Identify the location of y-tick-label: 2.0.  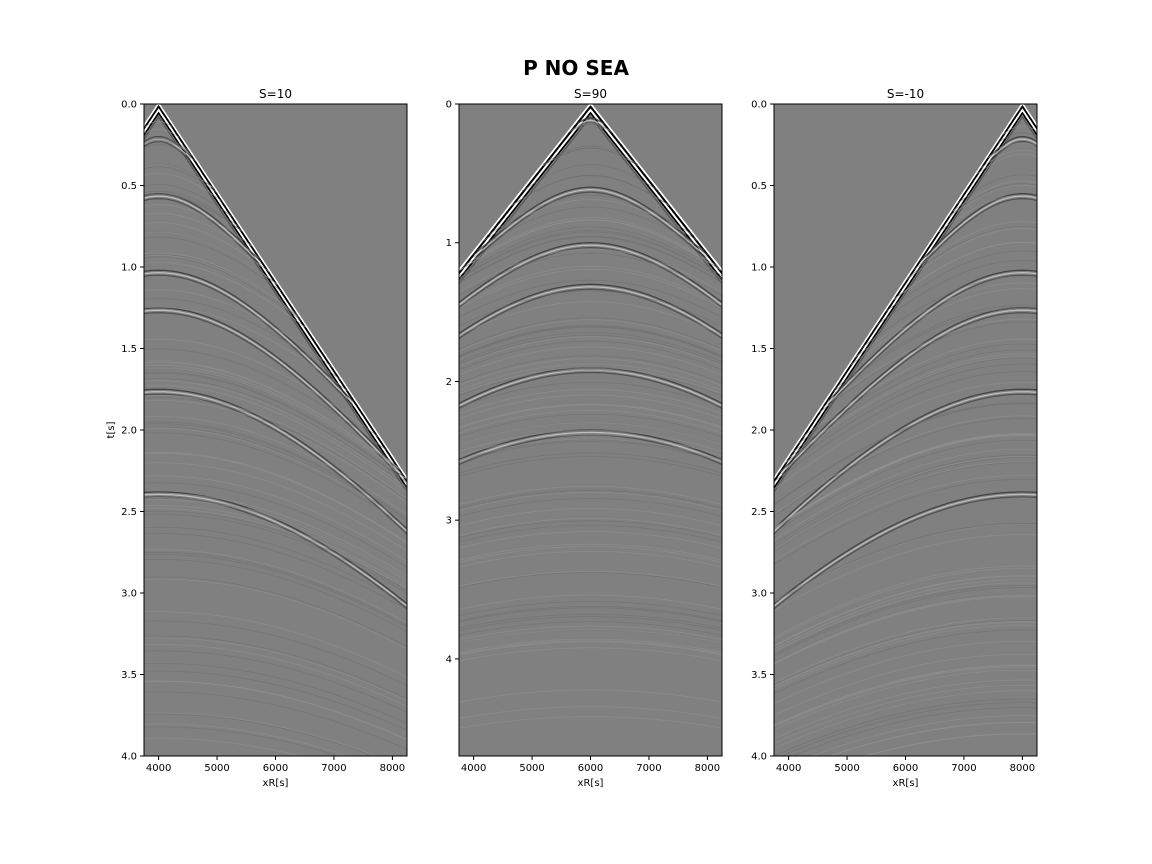
(129, 431).